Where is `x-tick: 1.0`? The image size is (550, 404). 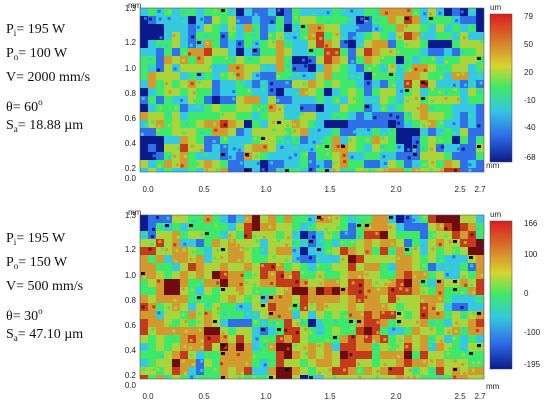 x-tick: 1.0 is located at coordinates (266, 189).